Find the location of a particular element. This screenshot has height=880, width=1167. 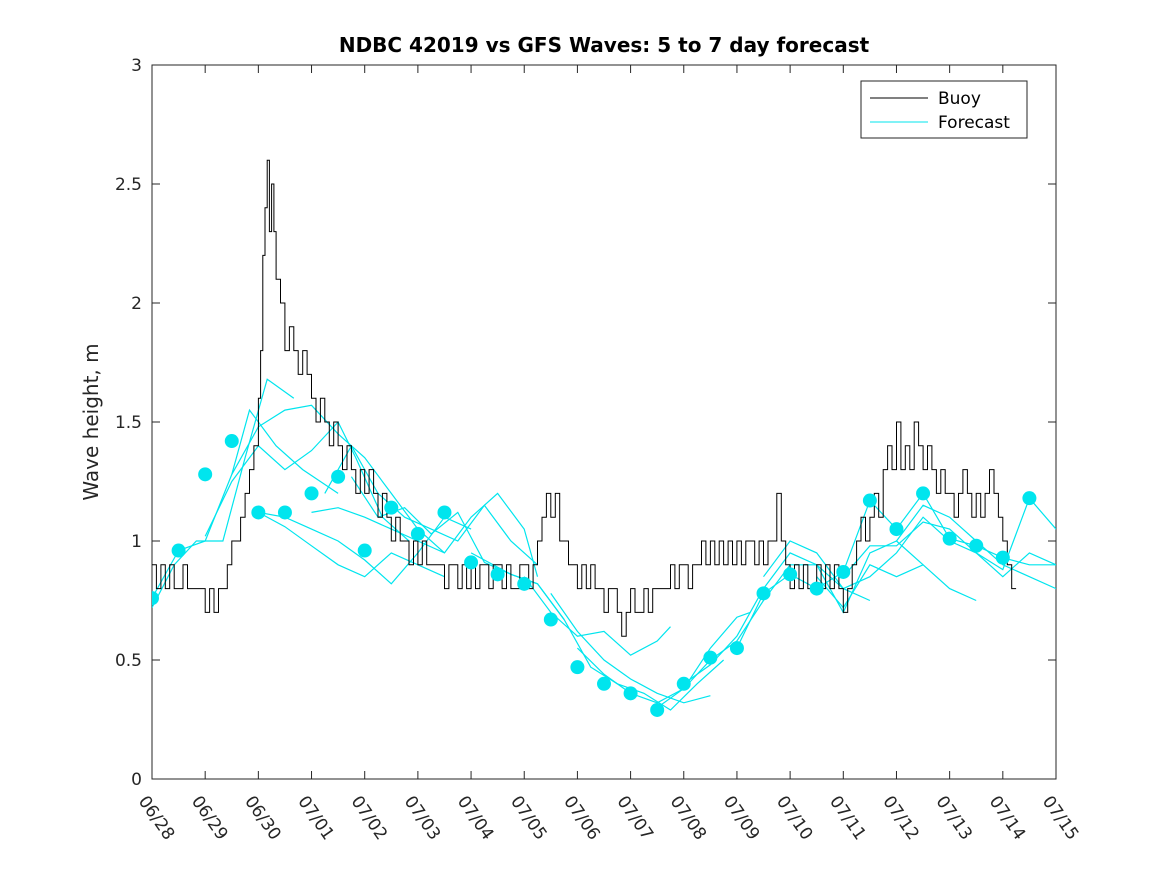

y-tick-label: 2.5 is located at coordinates (128, 185).